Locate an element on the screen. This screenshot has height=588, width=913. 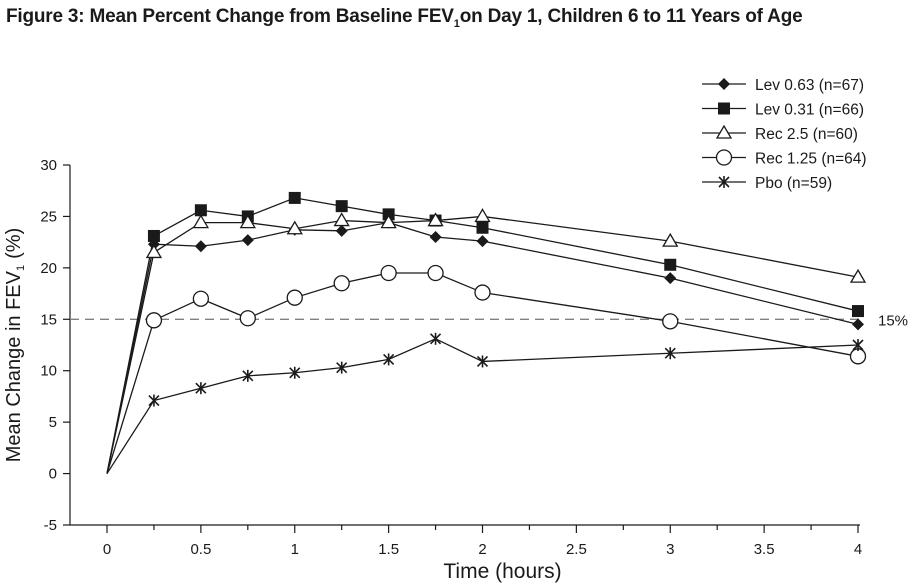
x-tick-label: 0.5 is located at coordinates (200, 549).